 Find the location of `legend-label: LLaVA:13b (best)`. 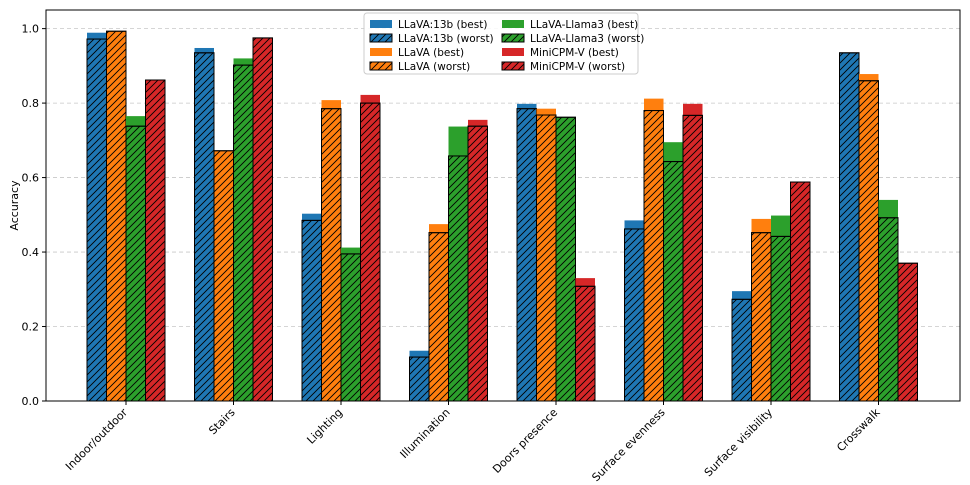

legend-label: LLaVA:13b (best) is located at coordinates (442, 25).